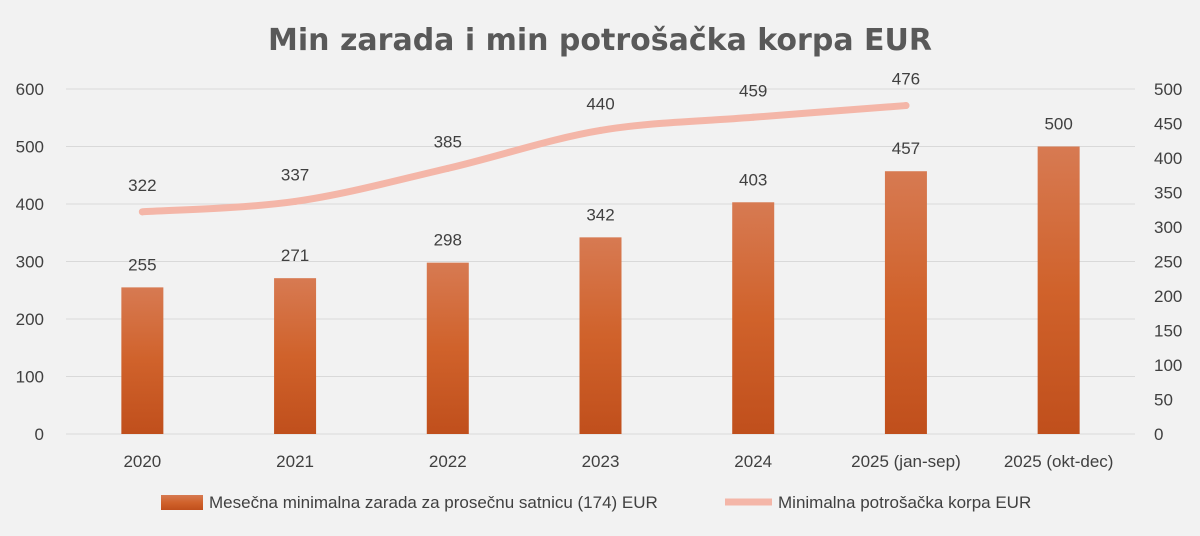 The height and width of the screenshot is (536, 1200). What do you see at coordinates (182, 502) in the screenshot?
I see `legend-bar-swatch` at bounding box center [182, 502].